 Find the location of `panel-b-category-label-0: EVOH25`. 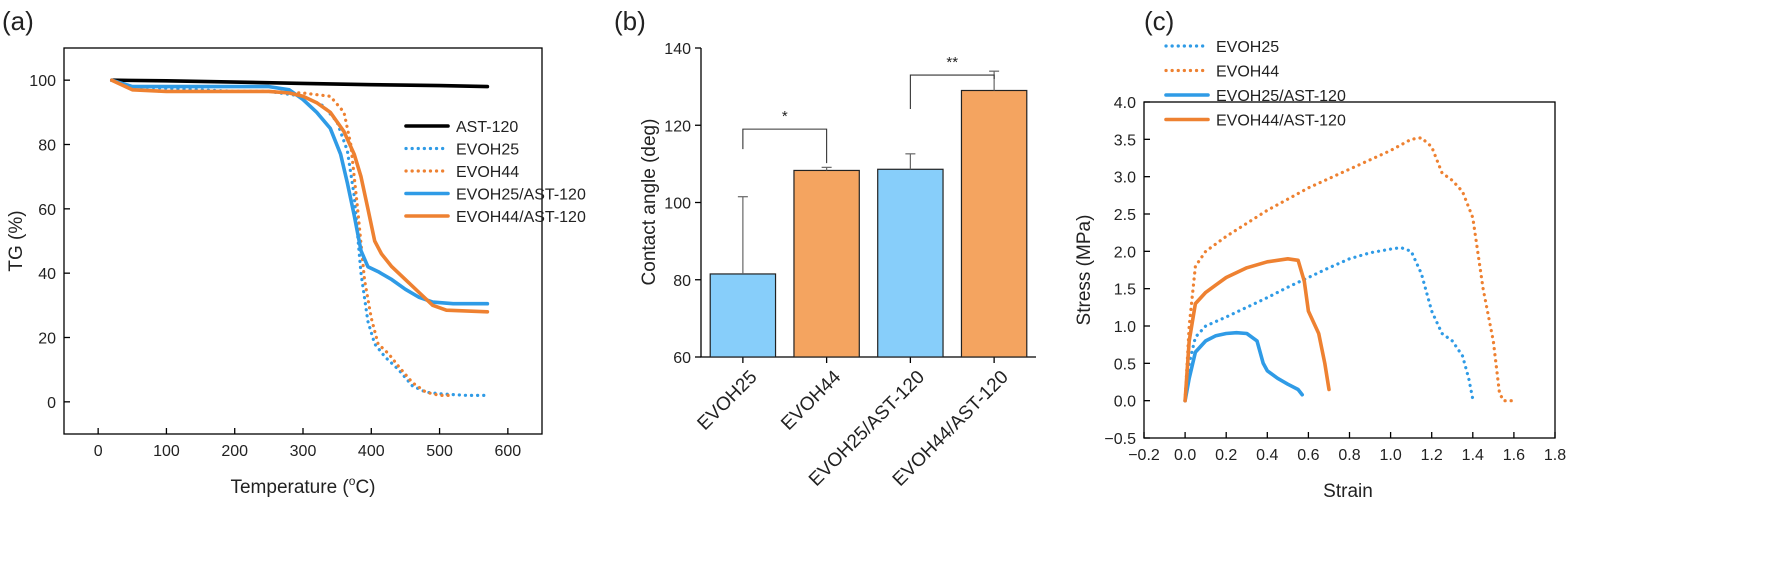

panel-b-category-label-0: EVOH25 is located at coordinates (728, 401).